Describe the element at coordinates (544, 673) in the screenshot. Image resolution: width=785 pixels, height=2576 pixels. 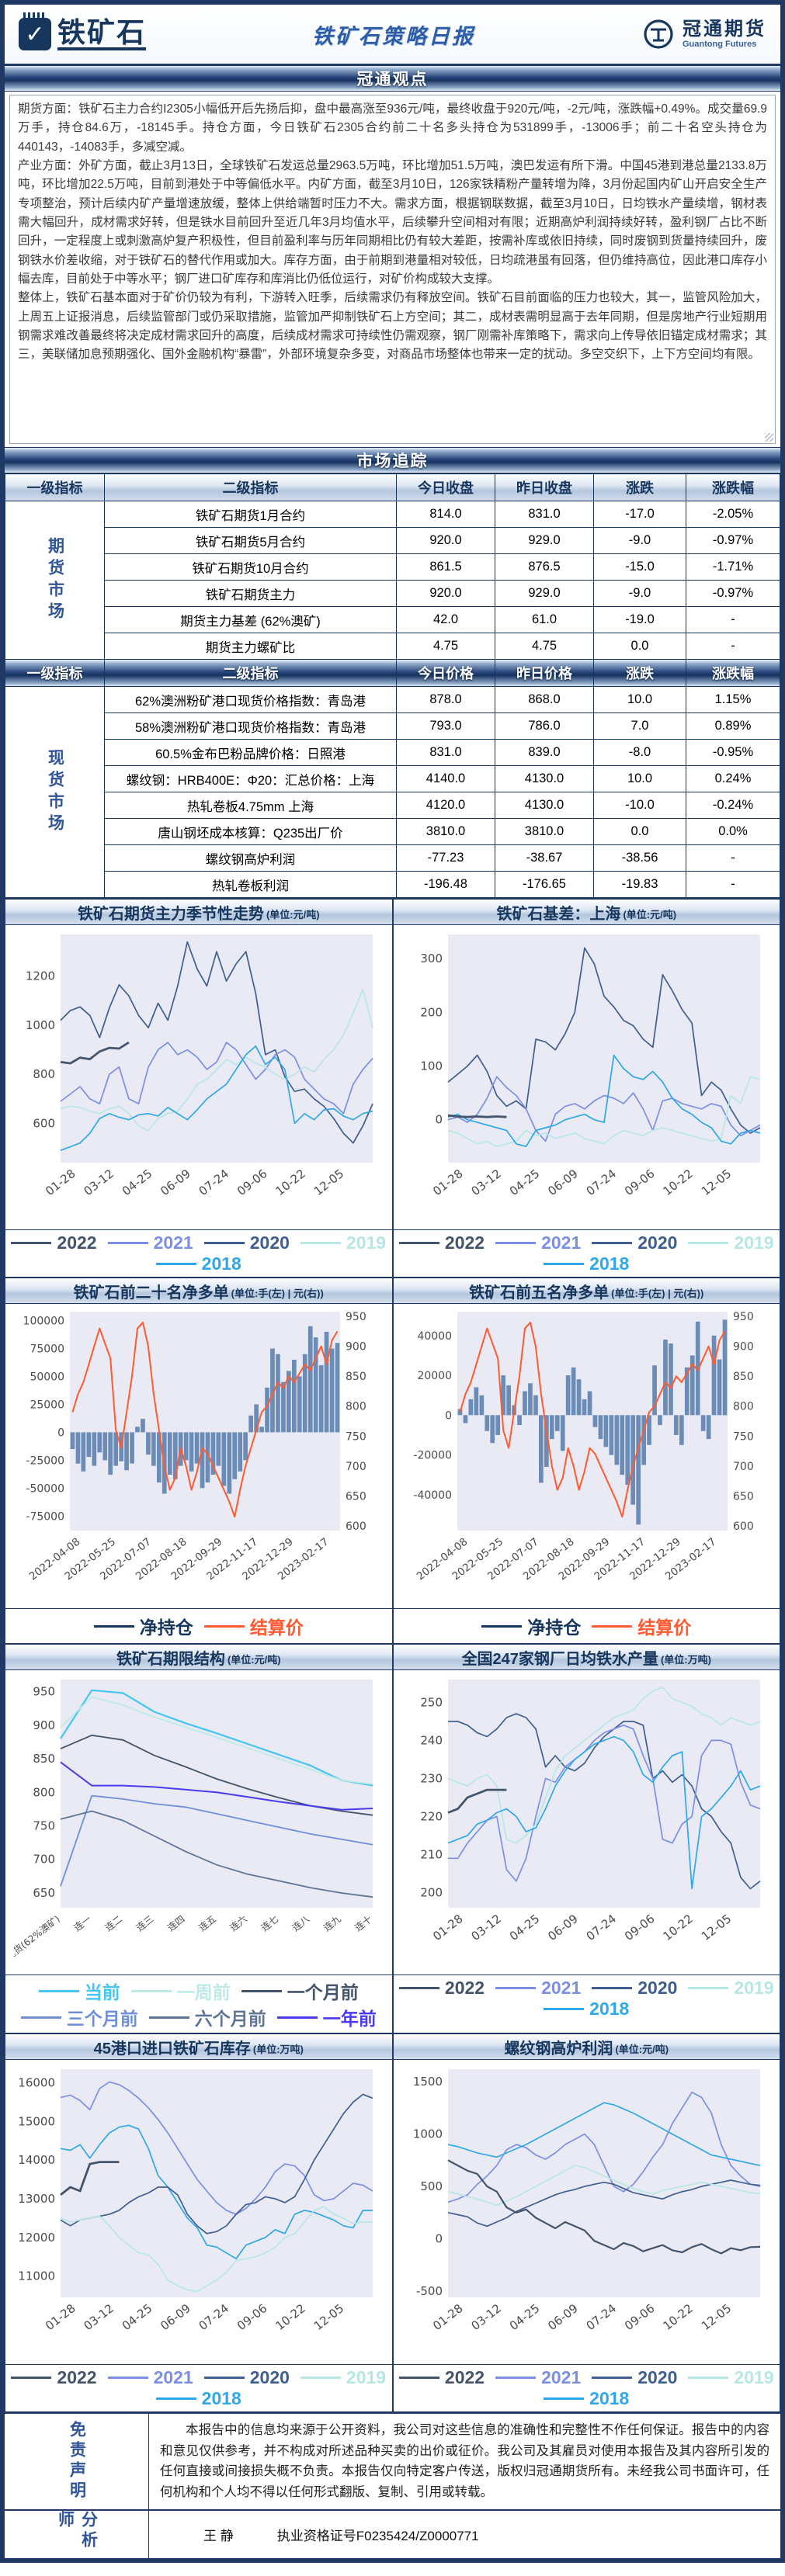
I see `column-header: 昨日价格` at that location.